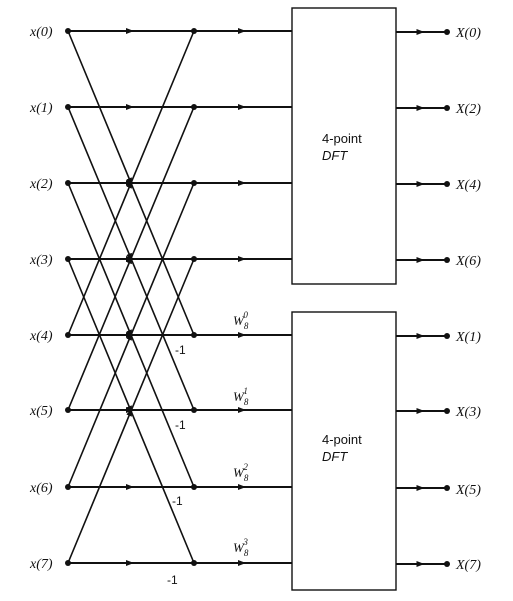 This screenshot has height=601, width=513. Describe the element at coordinates (41, 411) in the screenshot. I see `input-label-5: x(5)` at that location.